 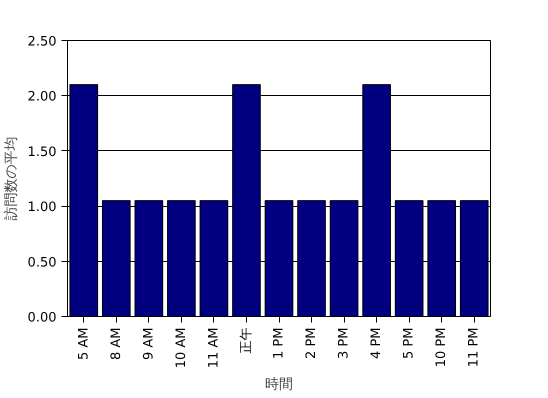 What do you see at coordinates (12, 178) in the screenshot?
I see `y-axis-title: 訪問数の平均` at bounding box center [12, 178].